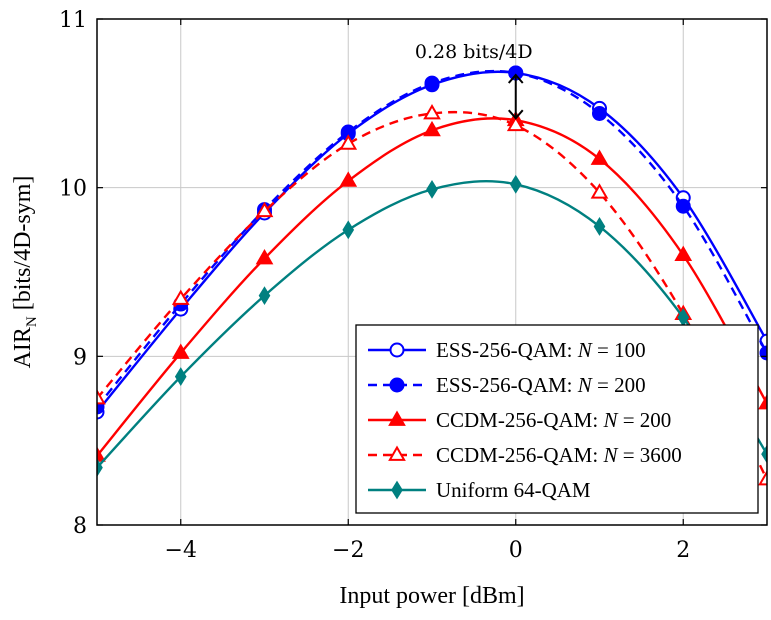 This screenshot has width=771, height=620. Describe the element at coordinates (585, 350) in the screenshot. I see `legend-label-var-0: N` at that location.